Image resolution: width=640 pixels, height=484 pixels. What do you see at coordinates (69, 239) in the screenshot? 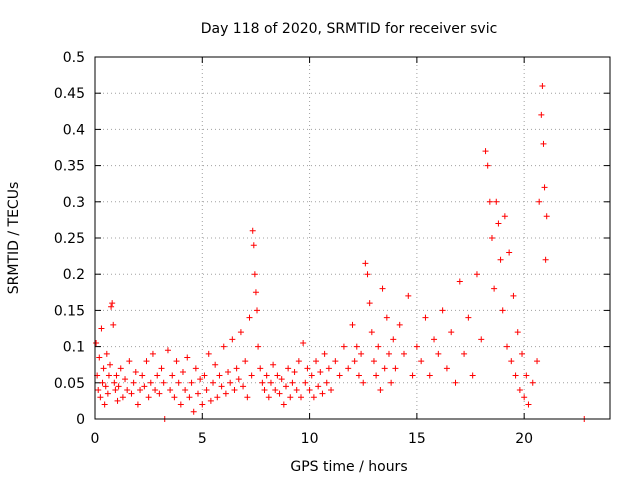
I see `y-tick-label: 0.25` at bounding box center [69, 239].